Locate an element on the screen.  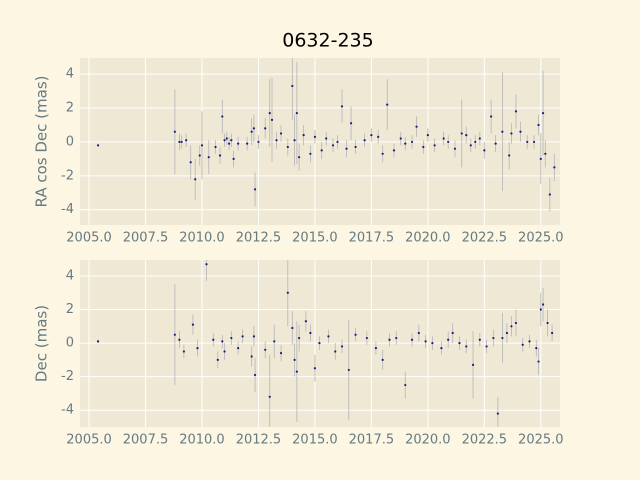
y-tick-label: -4 is located at coordinates (67, 209).